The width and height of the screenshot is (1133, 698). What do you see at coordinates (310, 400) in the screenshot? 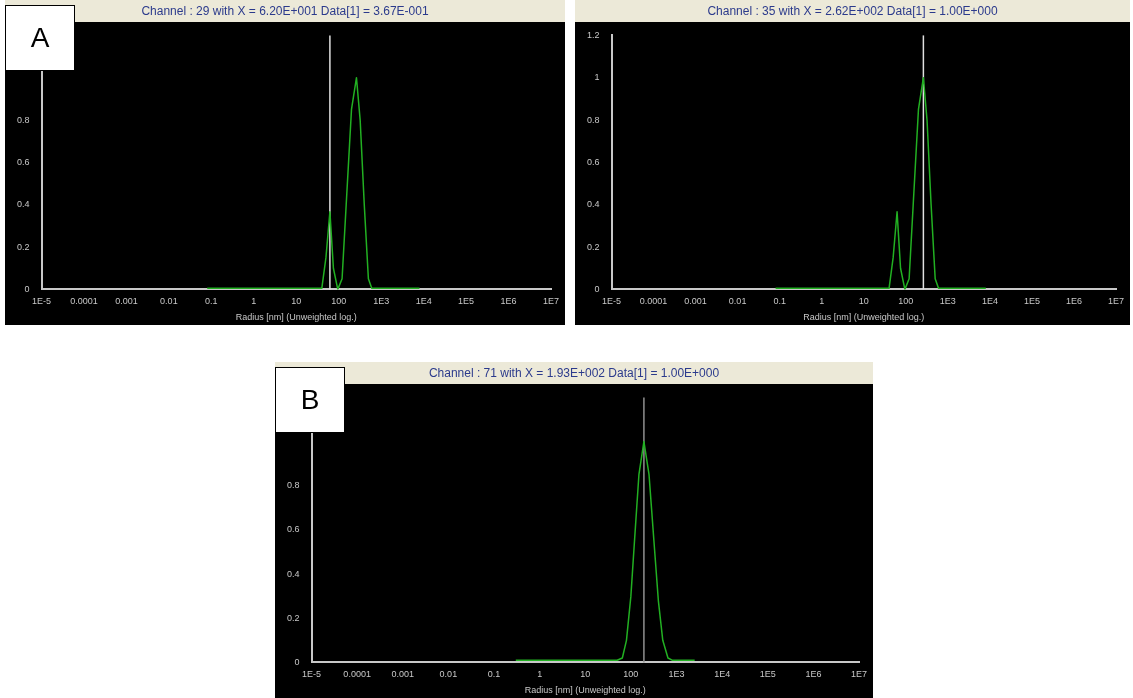
I see `annotation: B` at bounding box center [310, 400].